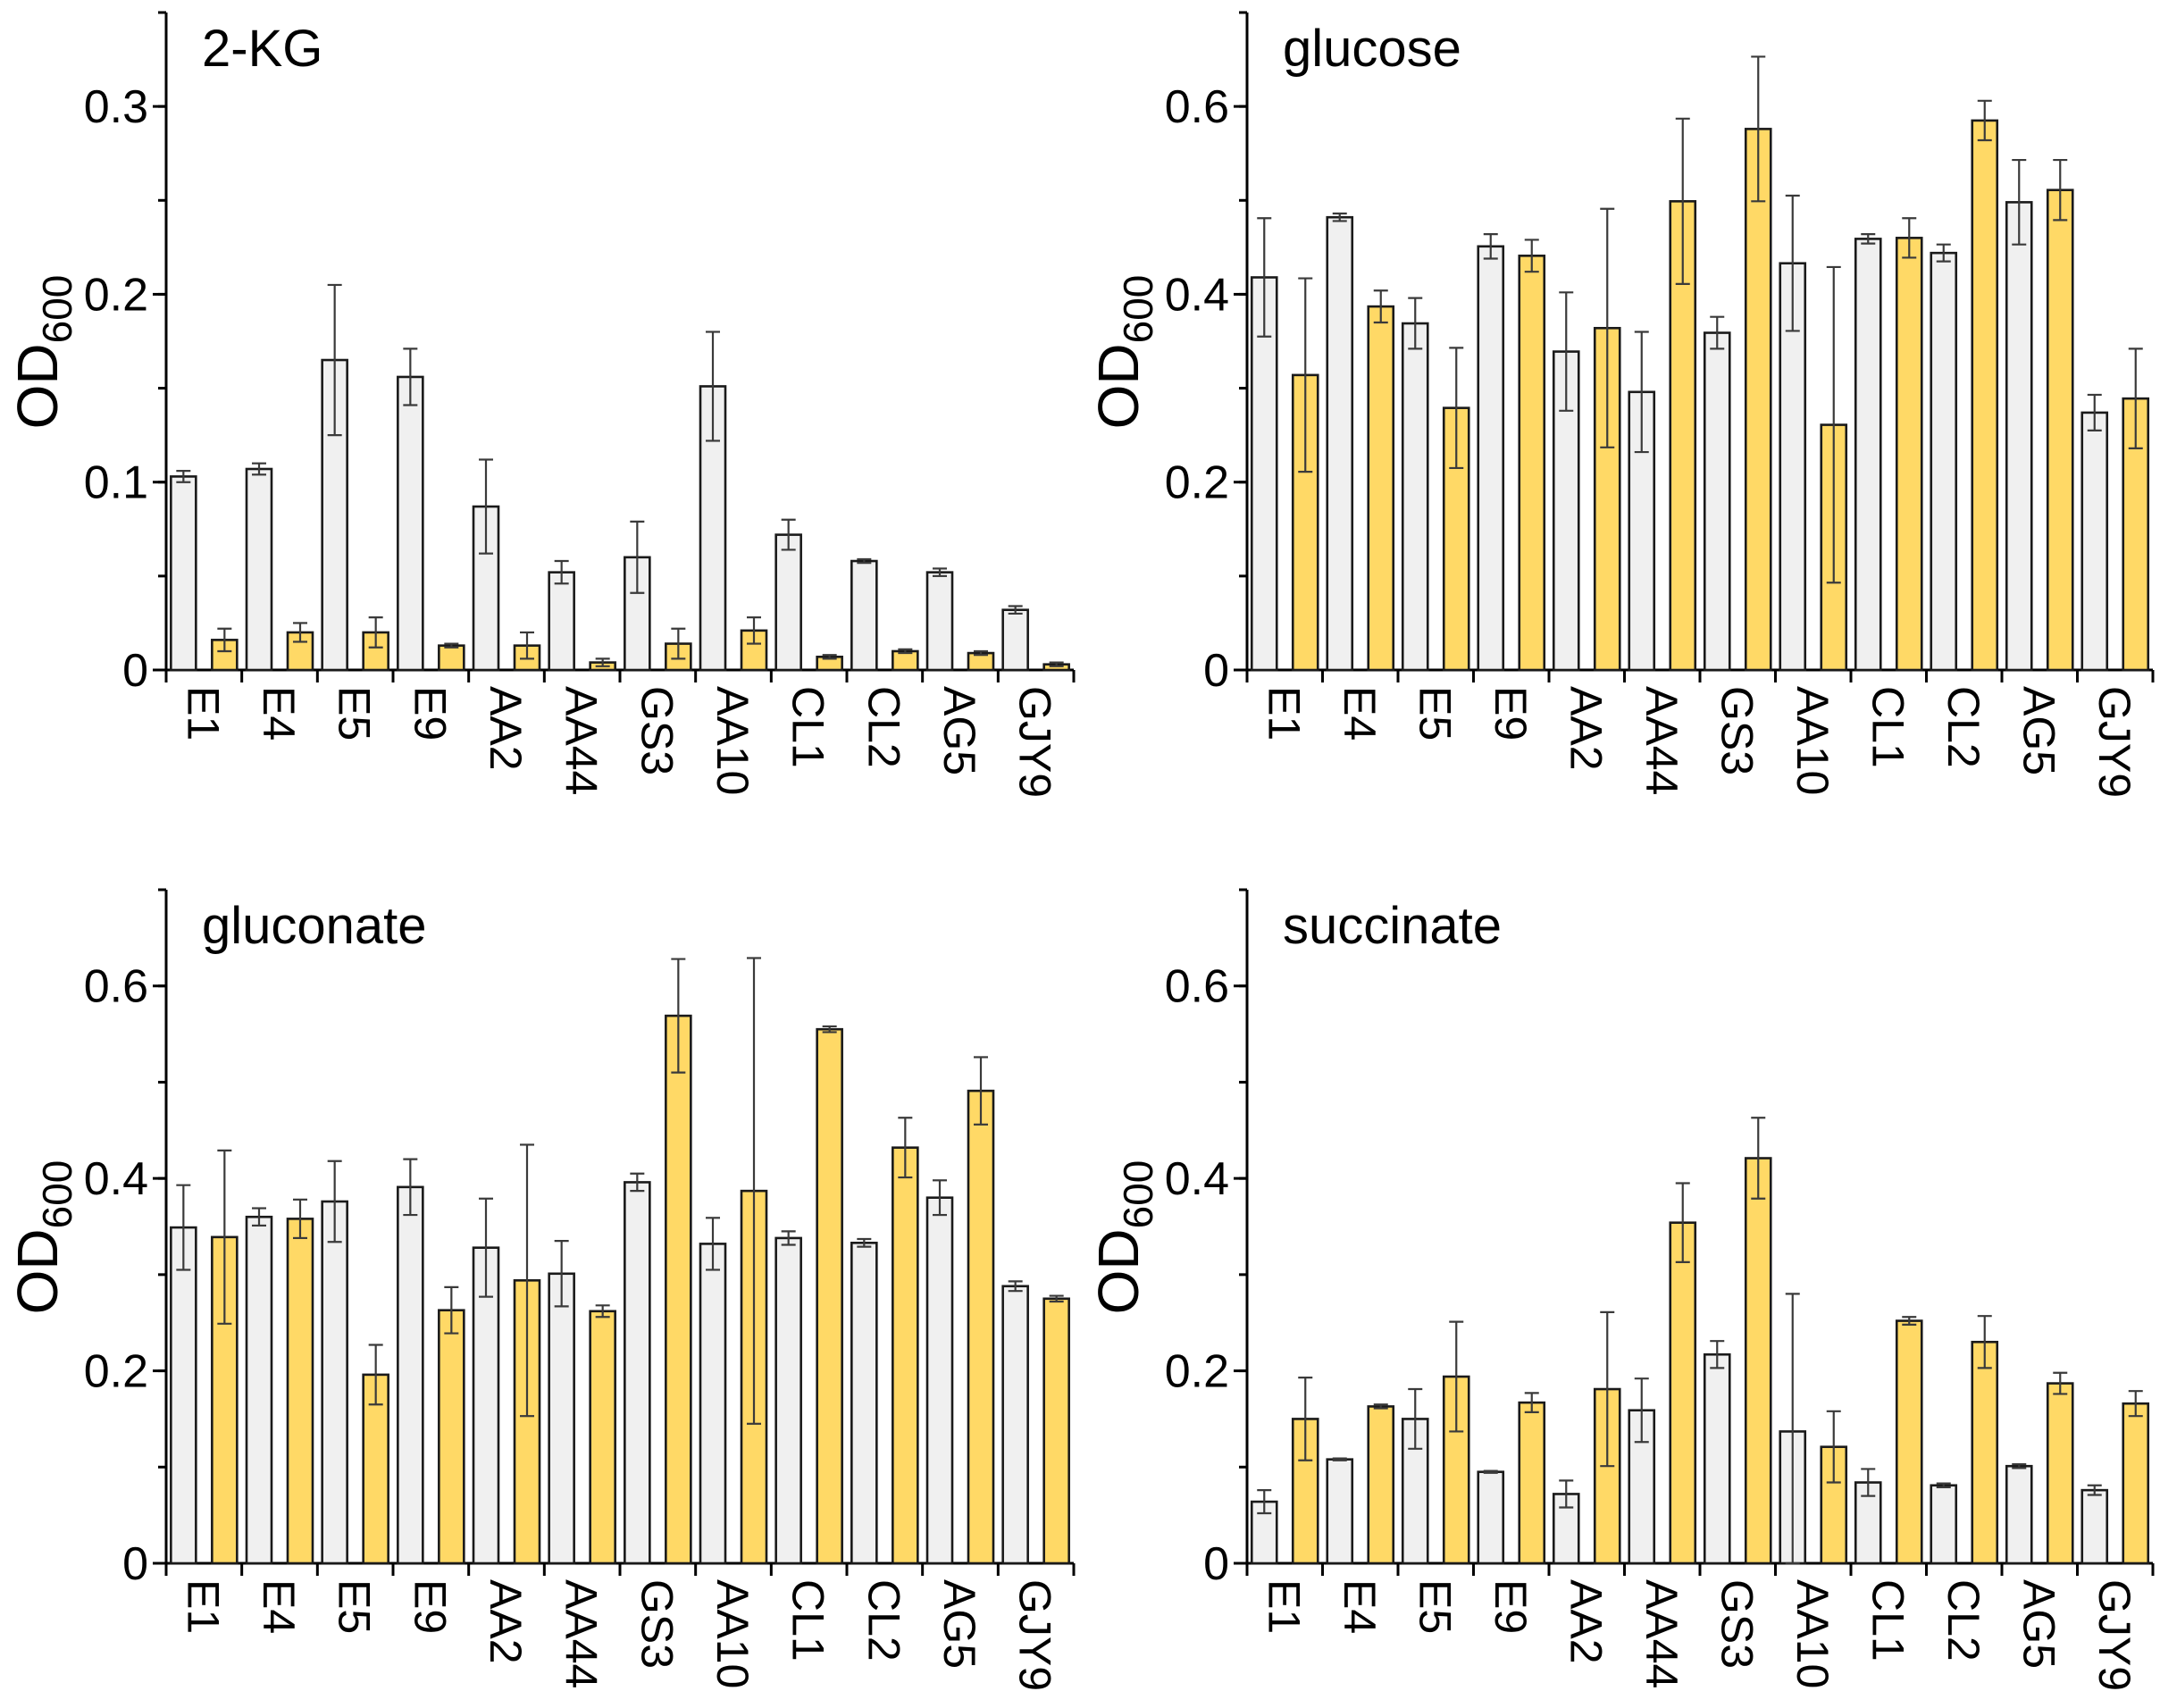  I want to click on bar-series_a-aa44, so click(561, 621).